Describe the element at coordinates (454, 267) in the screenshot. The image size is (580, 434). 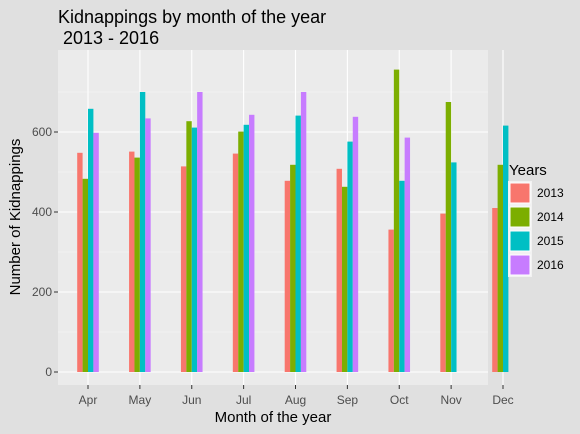
I see `bar-2015-Nov` at that location.